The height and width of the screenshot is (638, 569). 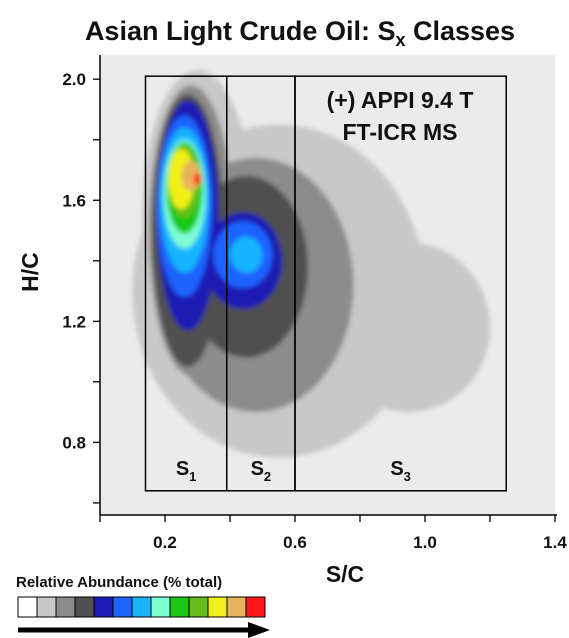 What do you see at coordinates (165, 542) in the screenshot?
I see `x-tick-label: 0.2` at bounding box center [165, 542].